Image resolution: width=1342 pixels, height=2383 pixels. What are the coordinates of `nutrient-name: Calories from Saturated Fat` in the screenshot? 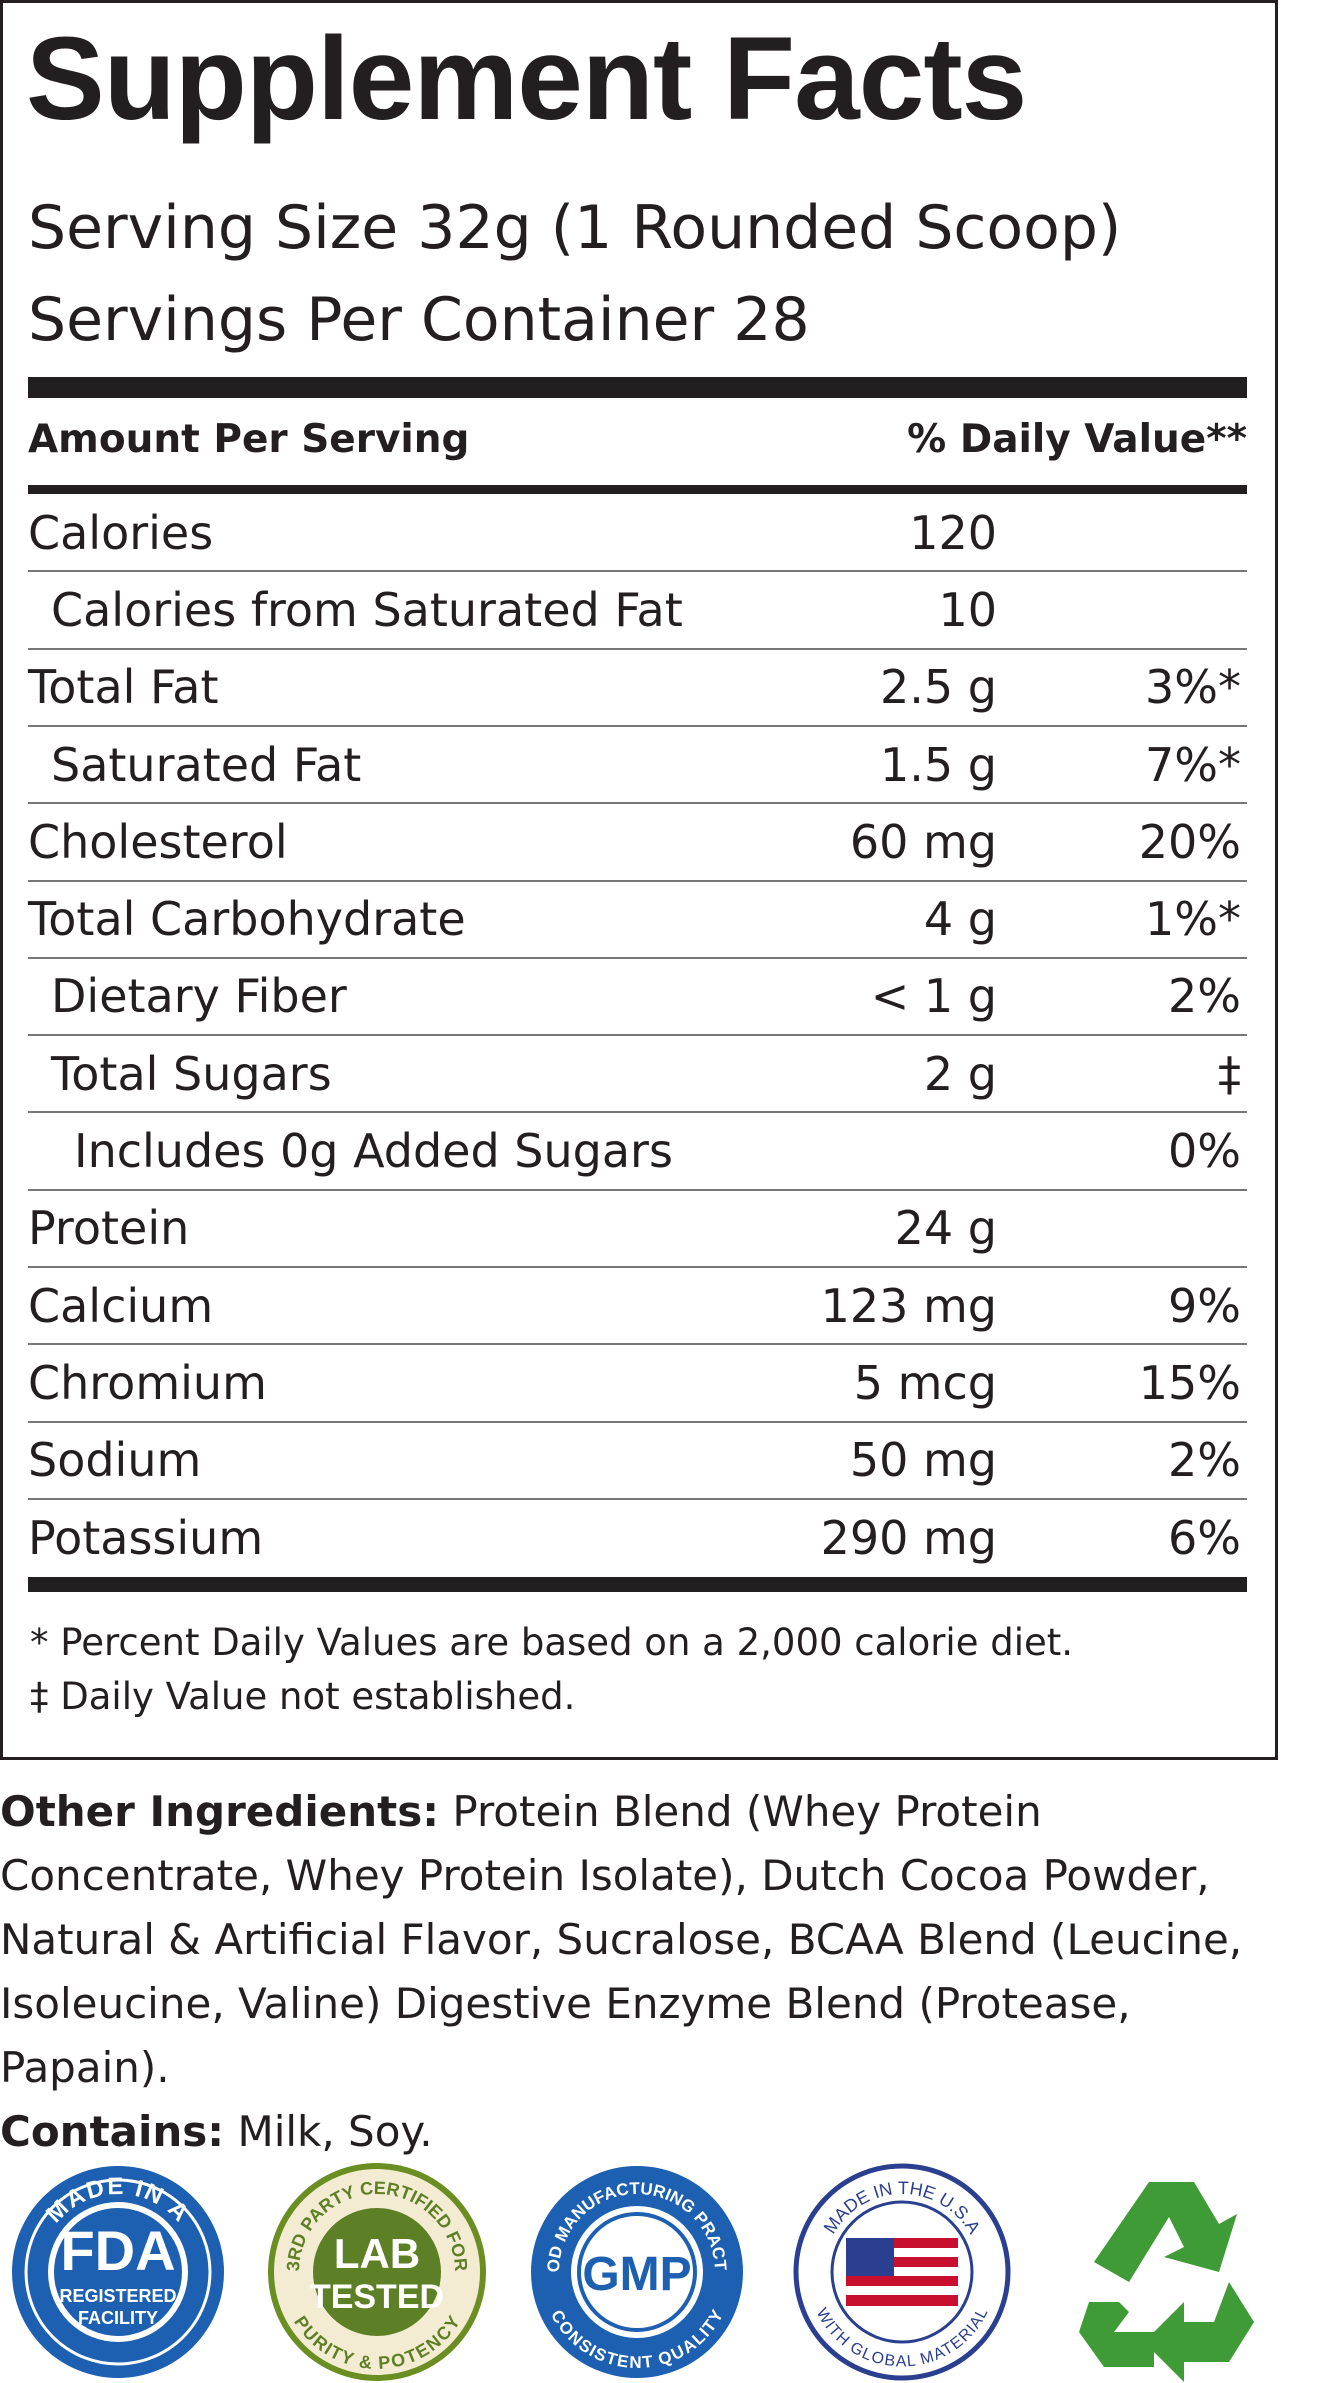 It's located at (367, 609).